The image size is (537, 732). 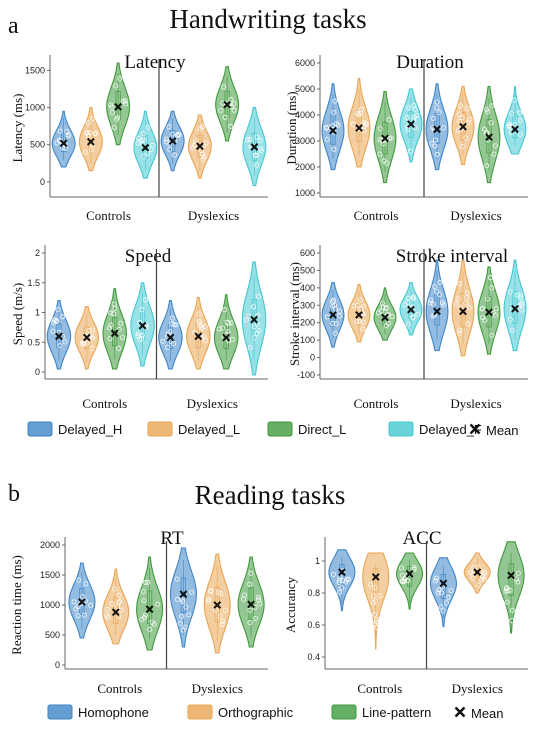 What do you see at coordinates (50, 545) in the screenshot?
I see `y-tick-label: 2000` at bounding box center [50, 545].